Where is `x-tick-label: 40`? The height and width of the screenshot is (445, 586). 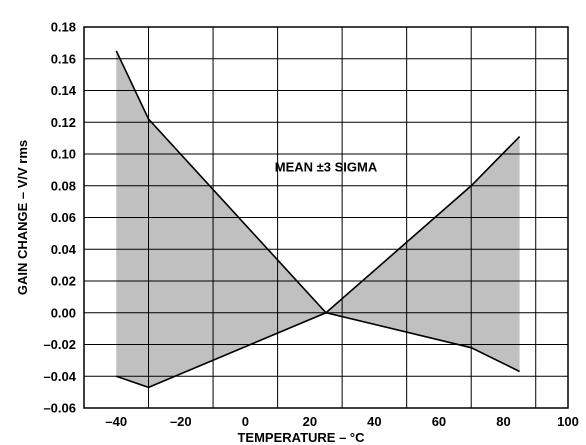
x-tick-label: 40 is located at coordinates (374, 421).